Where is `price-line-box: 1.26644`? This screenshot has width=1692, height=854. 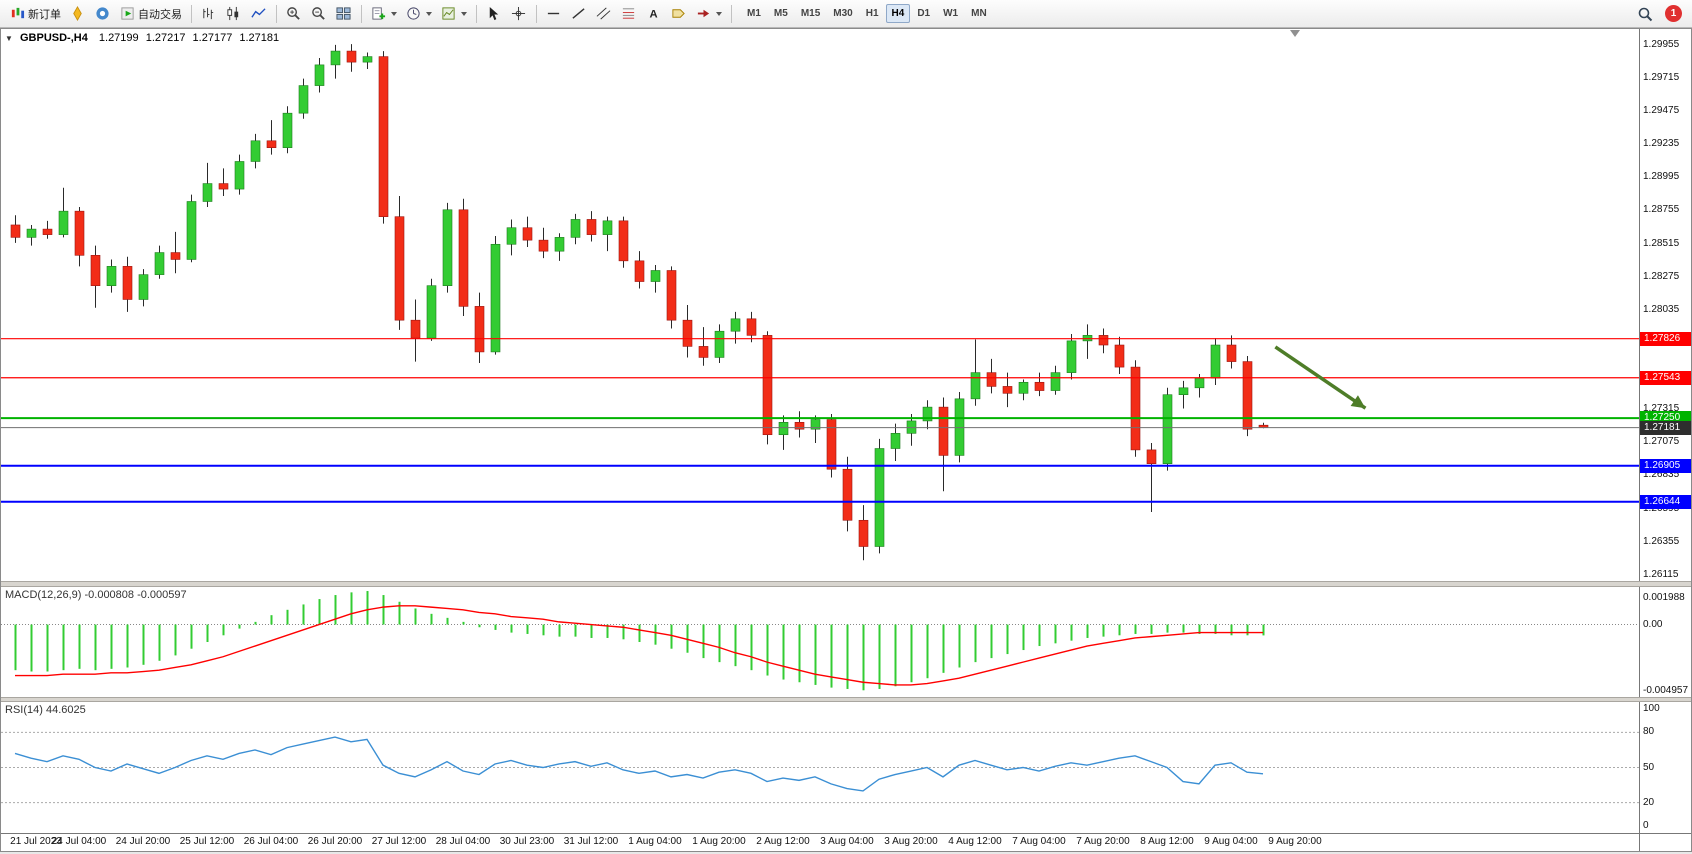 price-line-box: 1.26644 is located at coordinates (1665, 501).